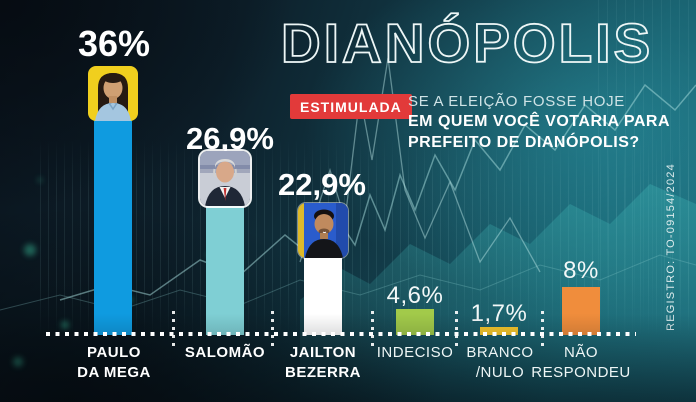  What do you see at coordinates (581, 362) in the screenshot?
I see `category-label-nao-respondeu: NÃO RESPONDEU` at bounding box center [581, 362].